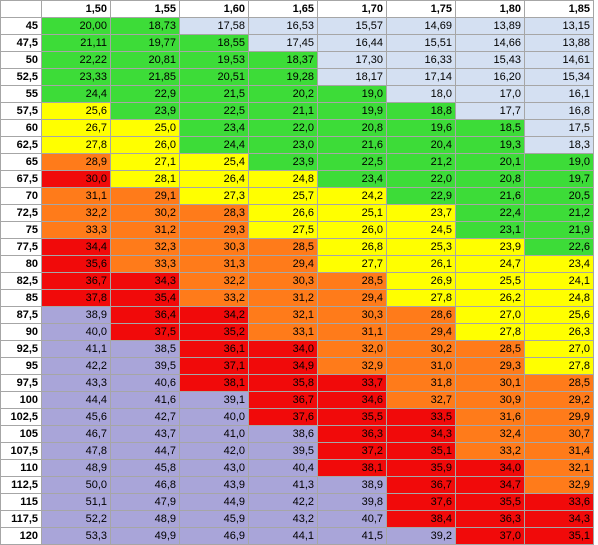 The height and width of the screenshot is (545, 598). What do you see at coordinates (283, 77) in the screenshot?
I see `value-cell: 19,28` at bounding box center [283, 77].